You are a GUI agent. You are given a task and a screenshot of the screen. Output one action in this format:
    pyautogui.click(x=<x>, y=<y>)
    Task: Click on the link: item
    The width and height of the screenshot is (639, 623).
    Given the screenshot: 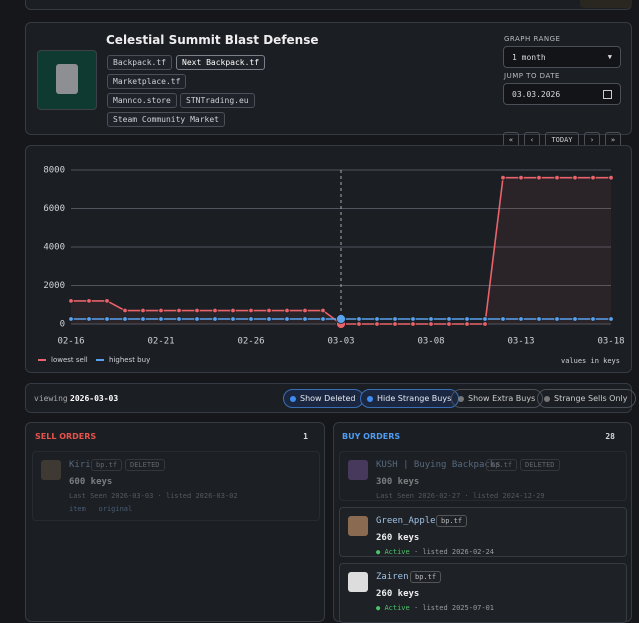 What is the action you would take?
    pyautogui.click(x=77, y=509)
    